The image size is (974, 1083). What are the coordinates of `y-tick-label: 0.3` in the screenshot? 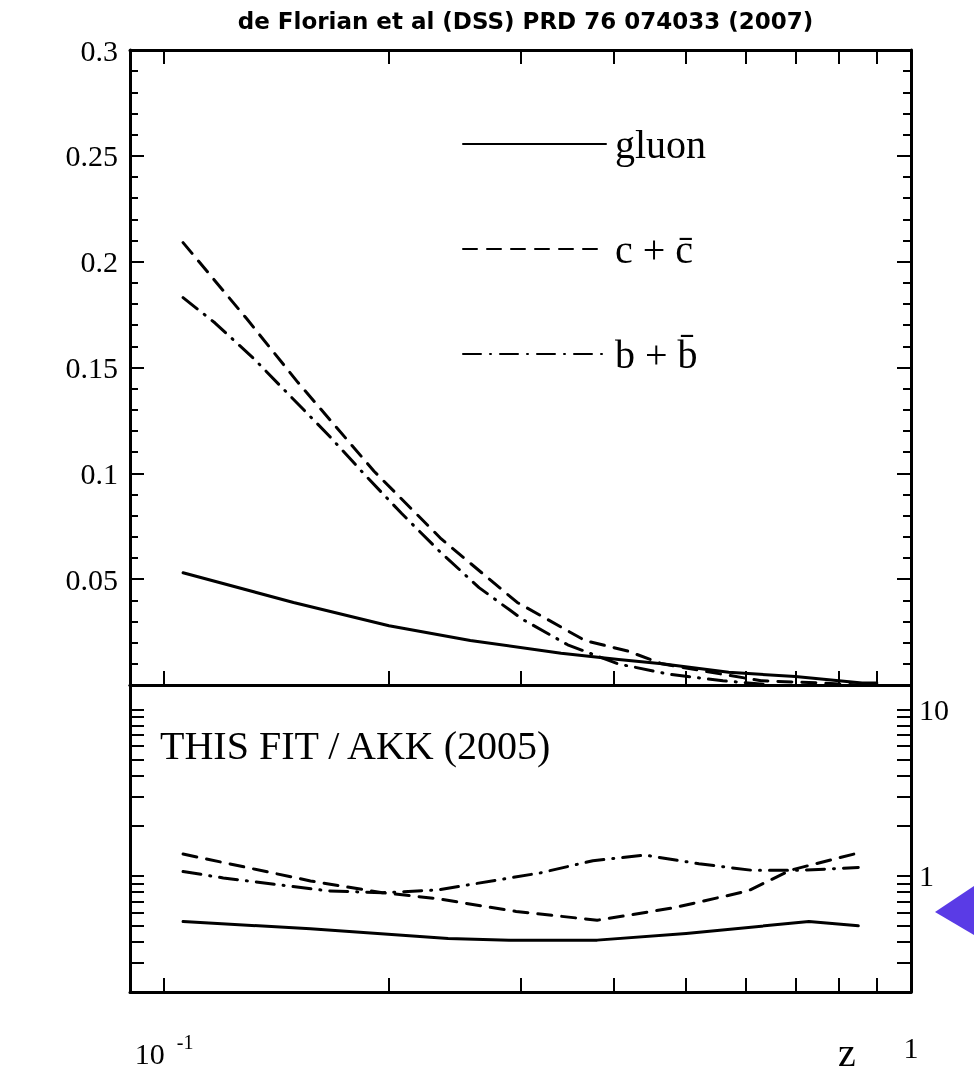 It's located at (99, 50).